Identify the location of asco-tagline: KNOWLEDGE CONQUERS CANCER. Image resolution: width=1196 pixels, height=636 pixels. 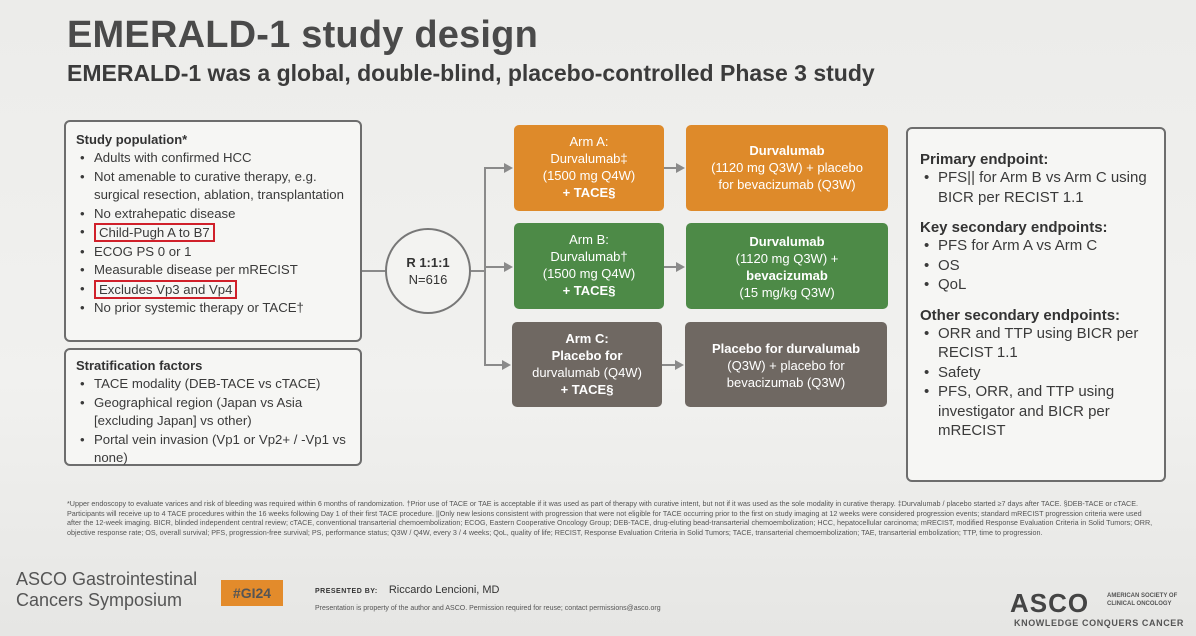
(1099, 623).